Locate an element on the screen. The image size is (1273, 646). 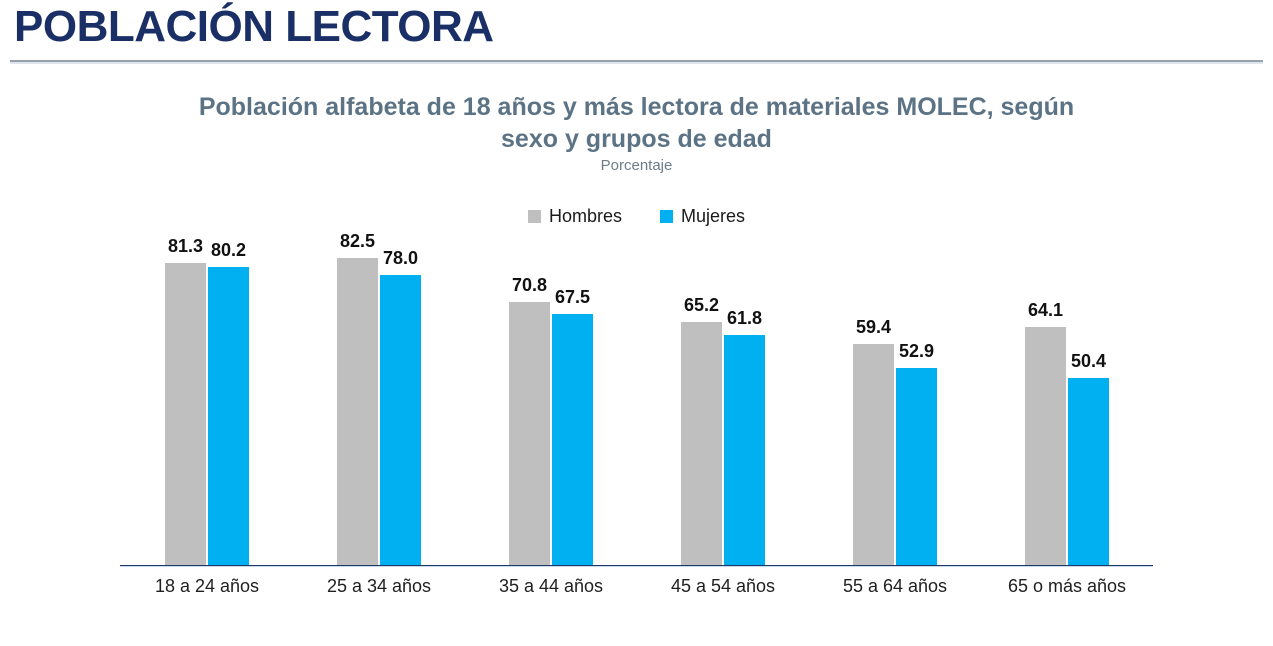
category-label-3: 45 a 54 años is located at coordinates (723, 586).